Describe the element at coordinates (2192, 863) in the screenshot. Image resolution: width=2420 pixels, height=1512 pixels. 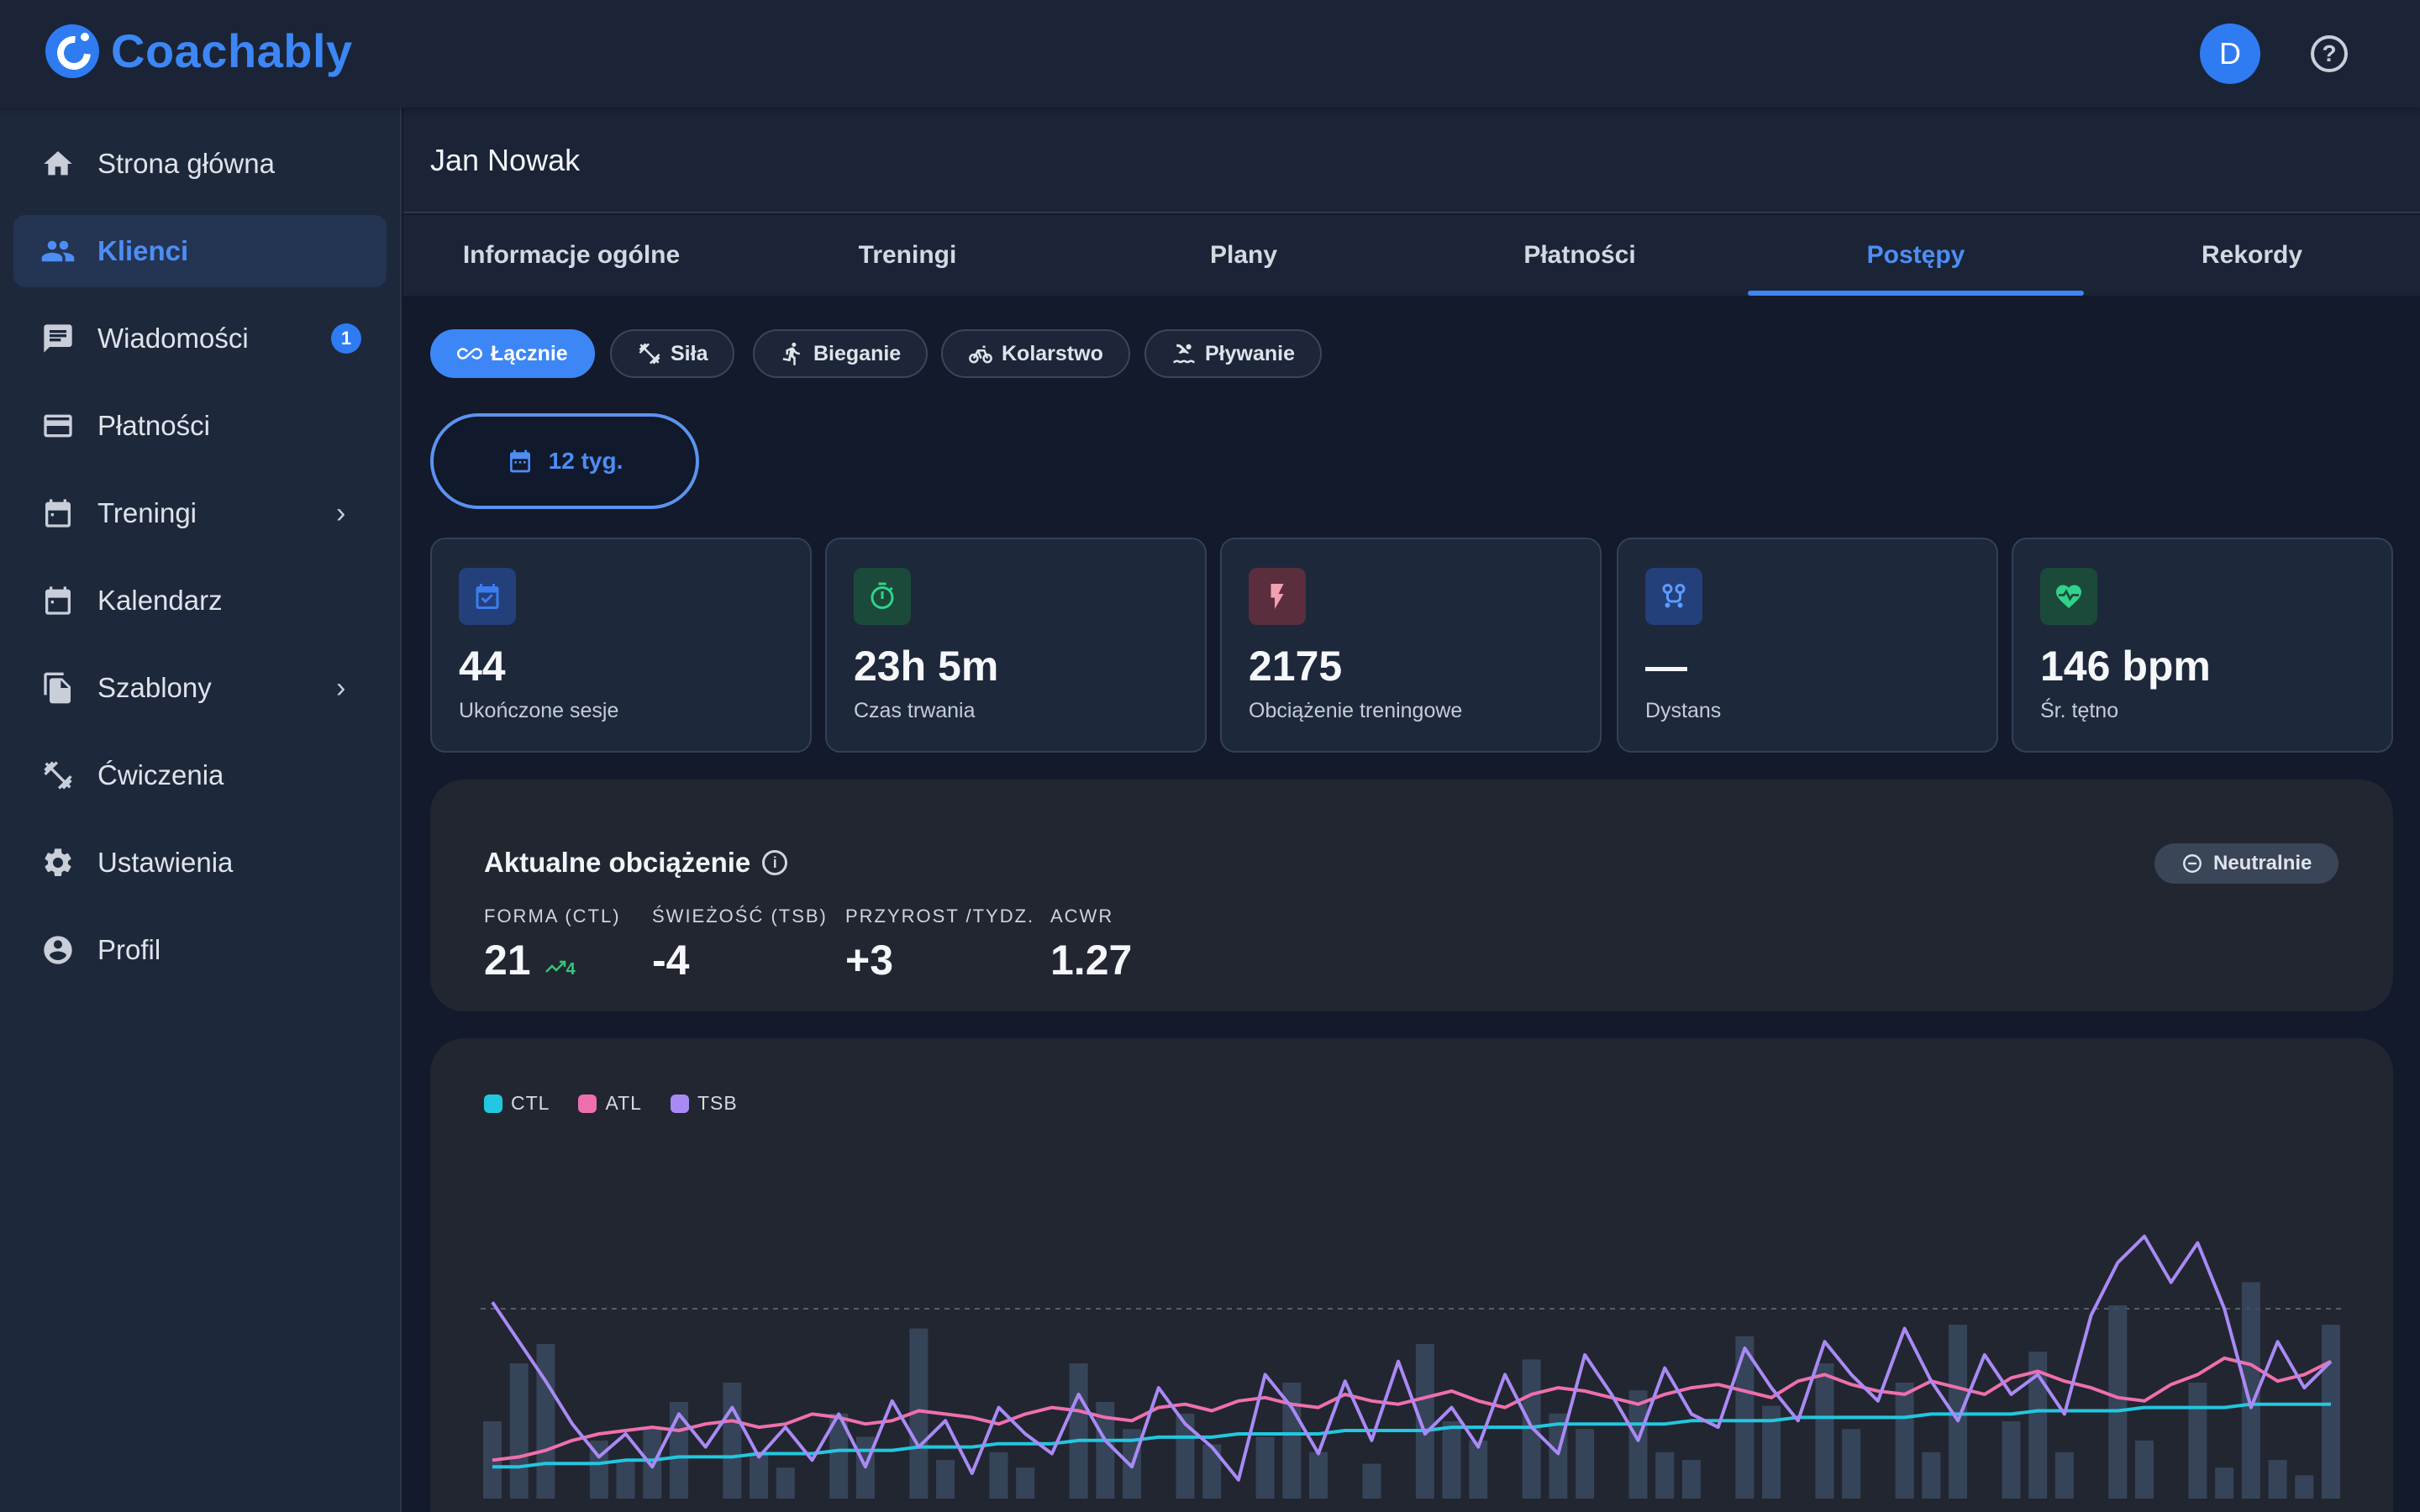
I see `minus-circle-icon` at that location.